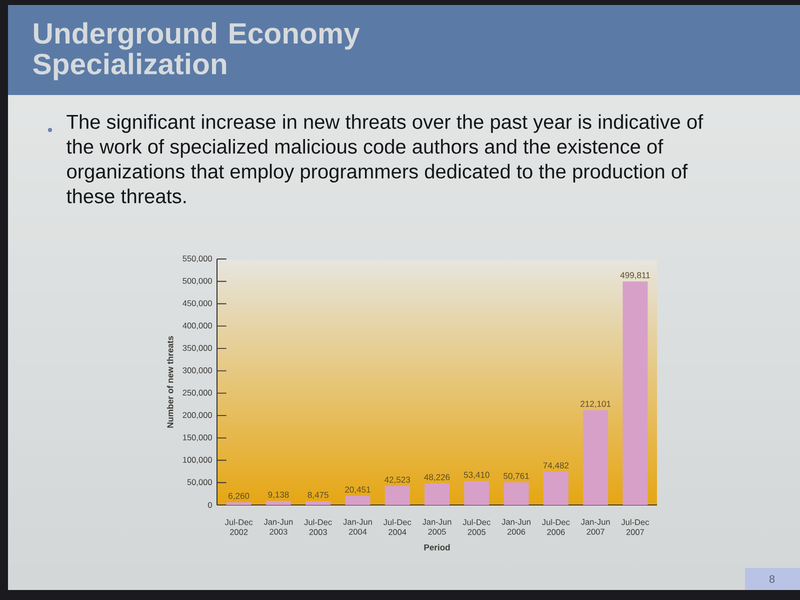 The height and width of the screenshot is (600, 800). What do you see at coordinates (635, 527) in the screenshot?
I see `x-tick-label: Jul-Dec 2007` at bounding box center [635, 527].